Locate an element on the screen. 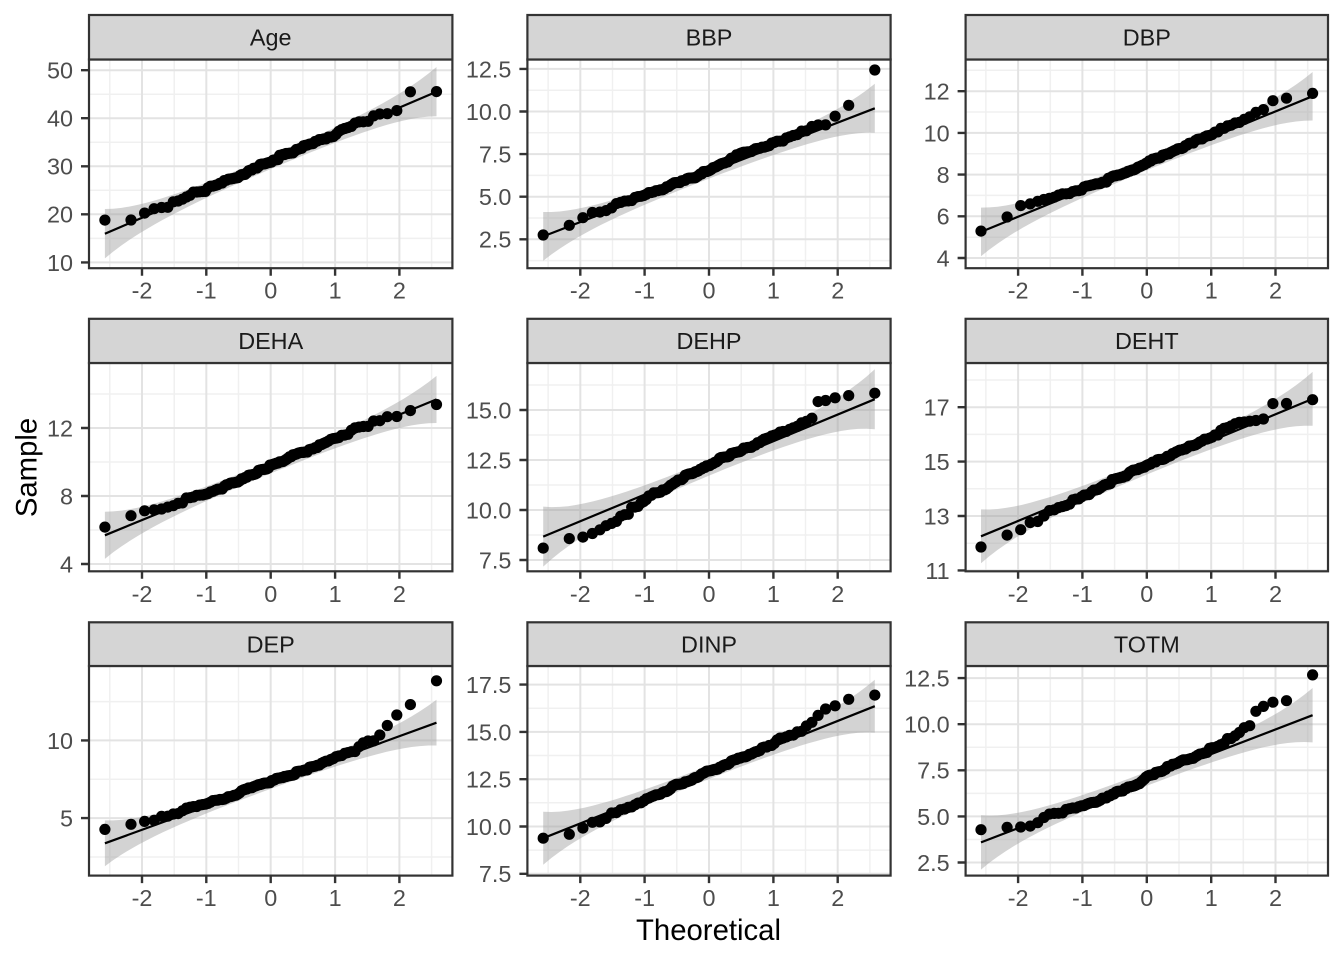  svg-text: DEP is located at coordinates (271, 644).